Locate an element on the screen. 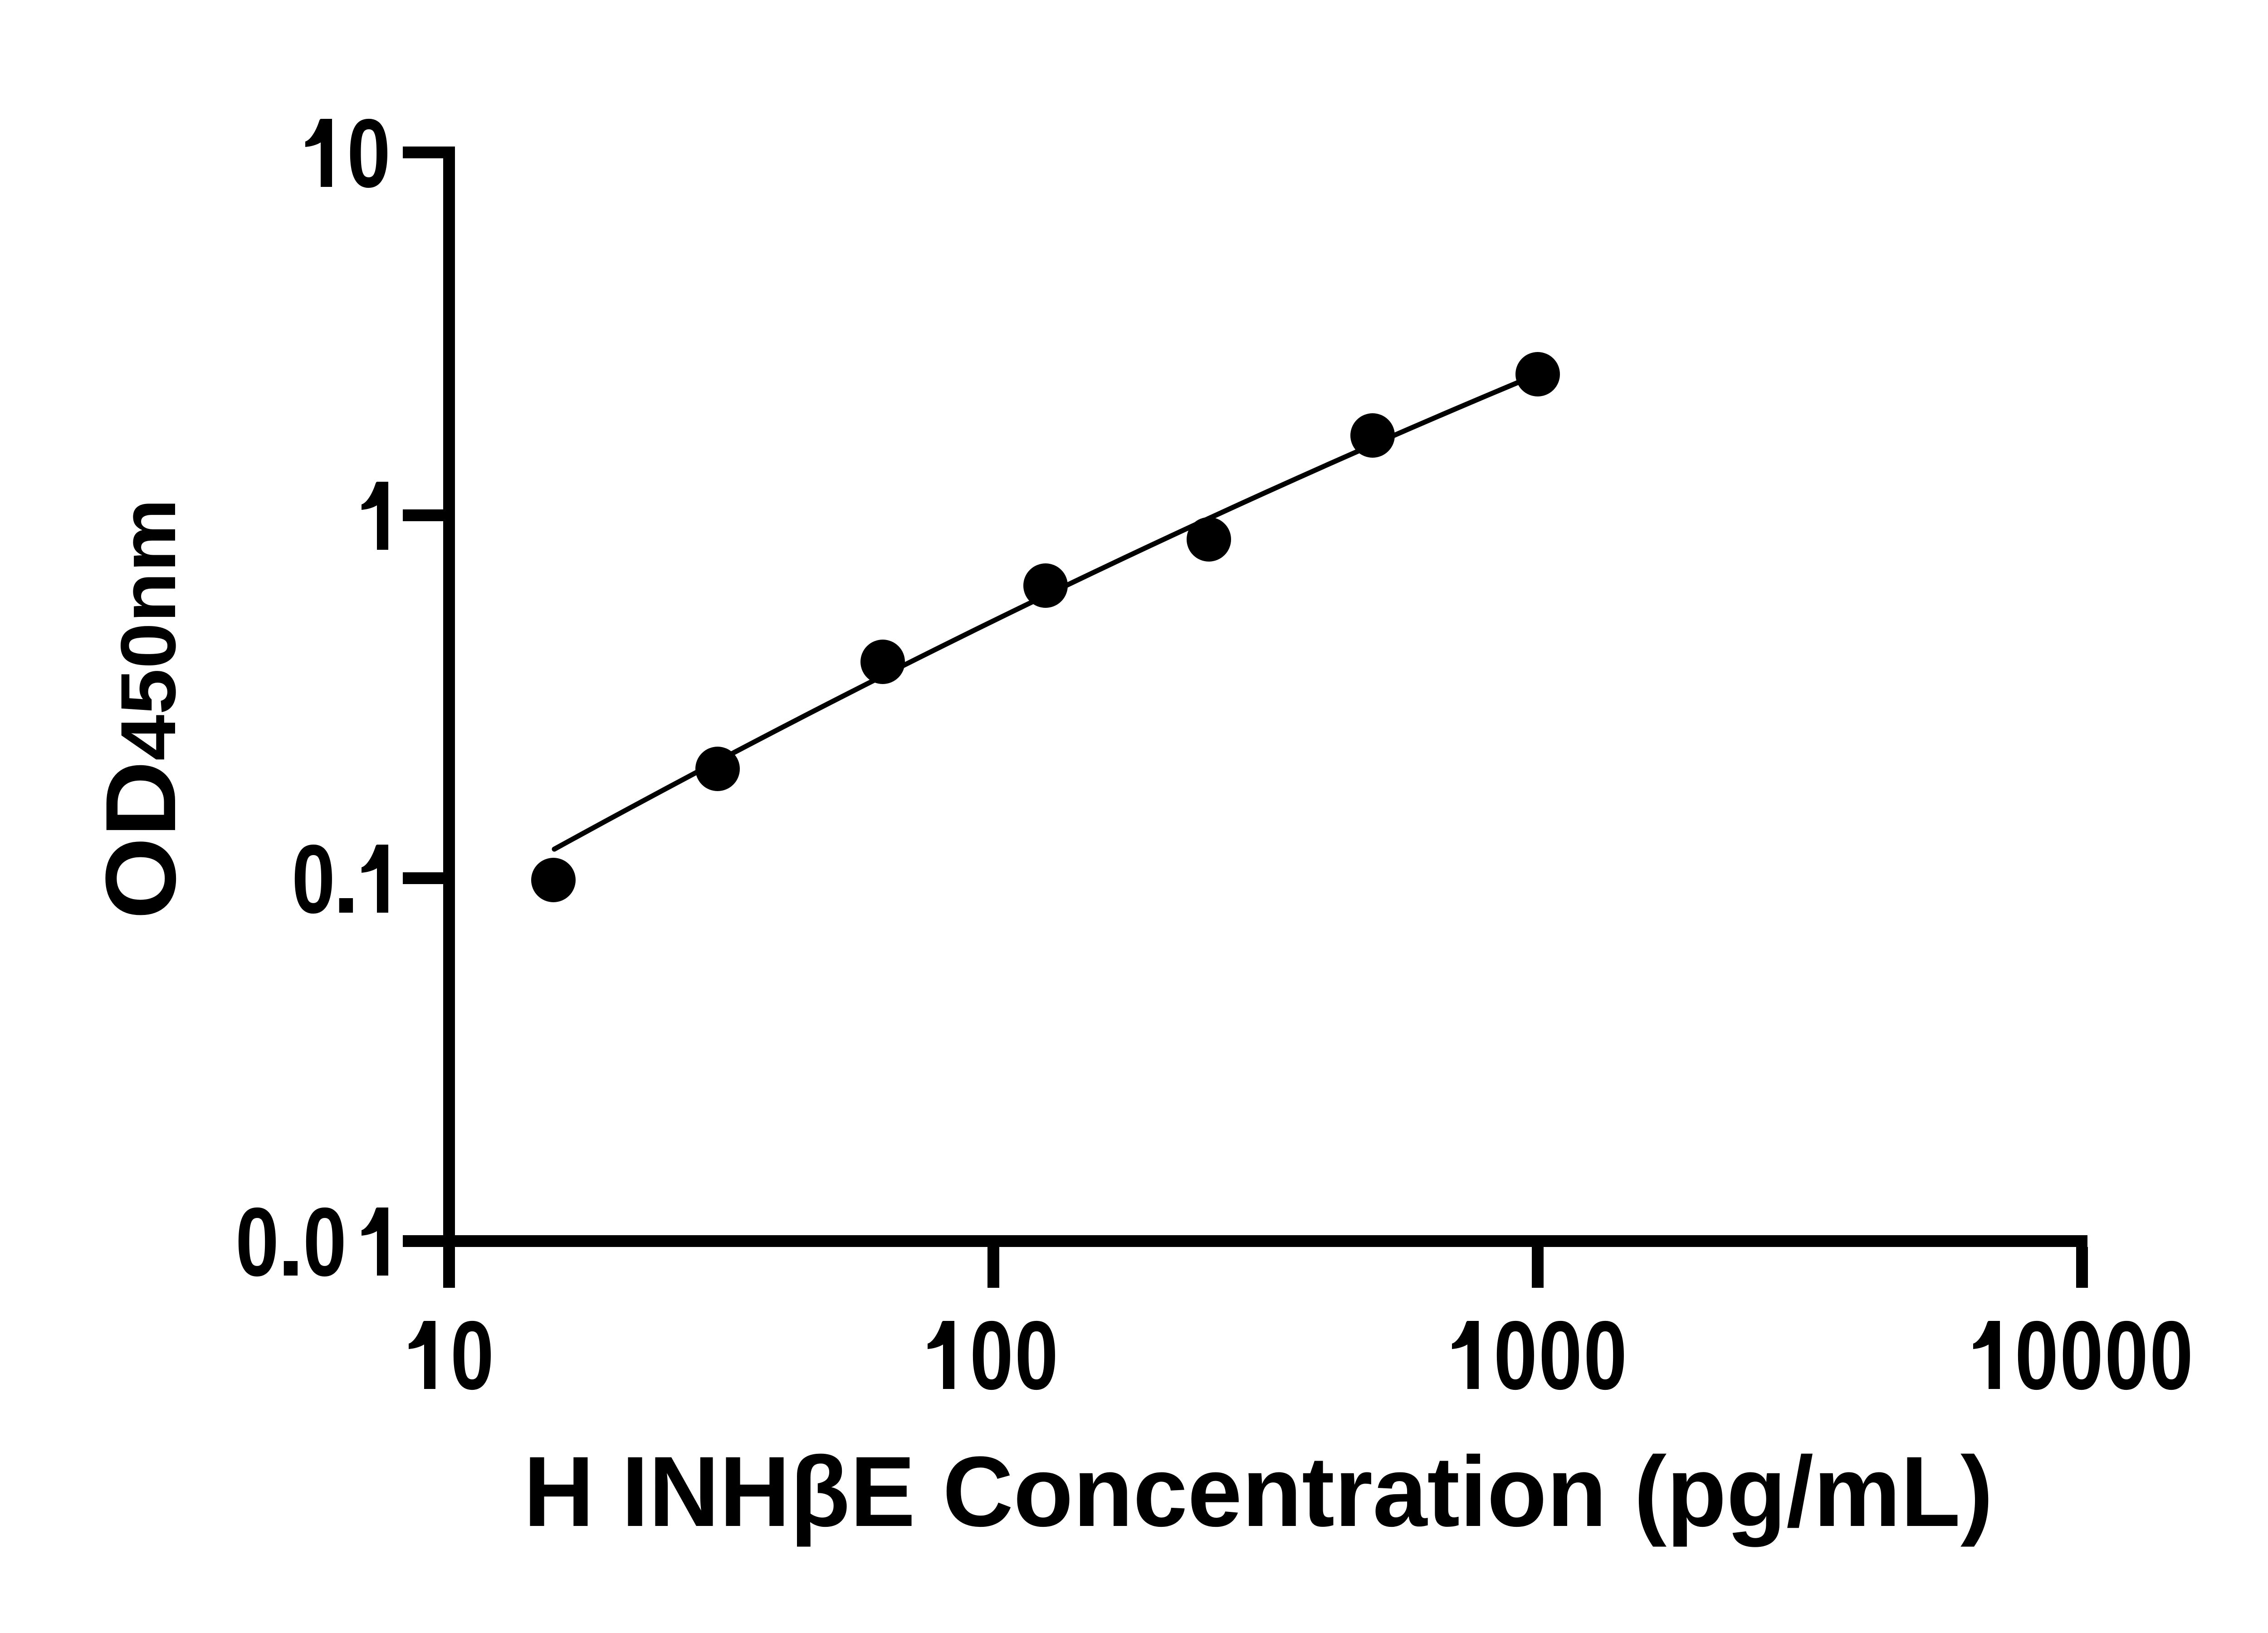  svg-text: H INHβE Concentration (pg/mL) is located at coordinates (1258, 1491).